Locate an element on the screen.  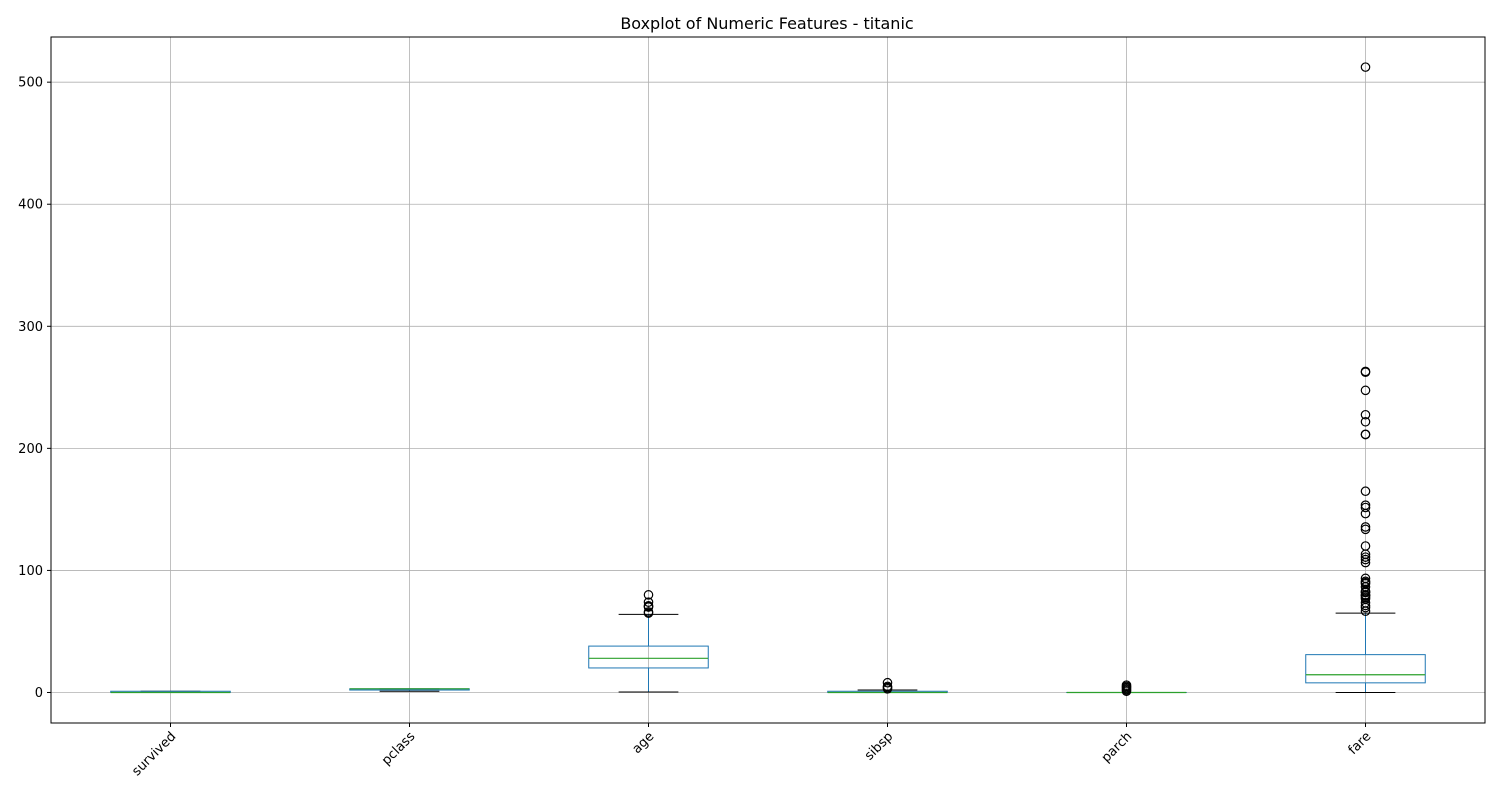
box-sibsp is located at coordinates (887, 685).